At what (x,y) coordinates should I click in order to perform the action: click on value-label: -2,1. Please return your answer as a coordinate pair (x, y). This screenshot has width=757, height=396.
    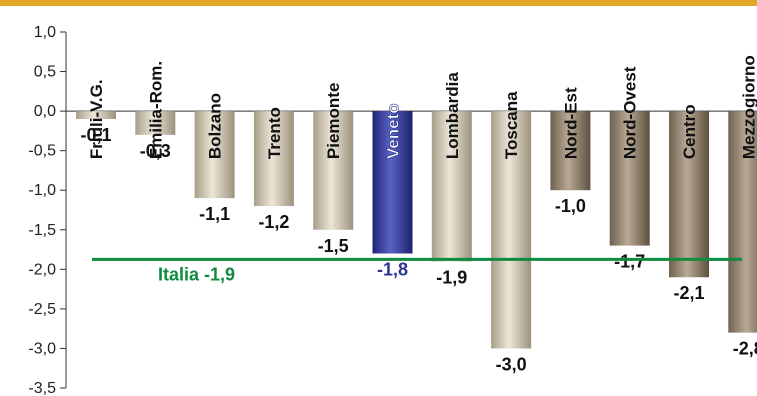
    Looking at the image, I should click on (688, 293).